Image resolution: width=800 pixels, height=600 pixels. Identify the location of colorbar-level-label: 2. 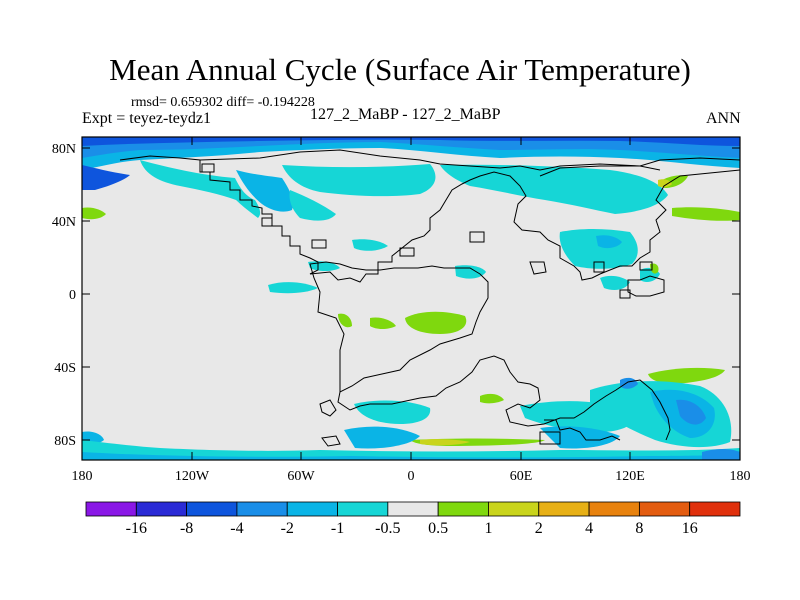
(539, 528).